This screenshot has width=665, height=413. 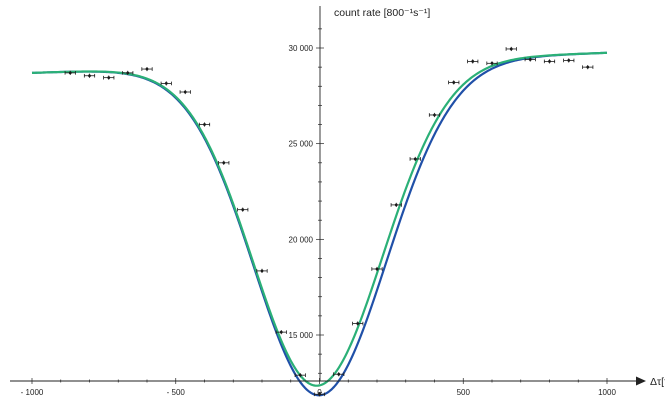 I want to click on x-tick-label: 500, so click(x=464, y=392).